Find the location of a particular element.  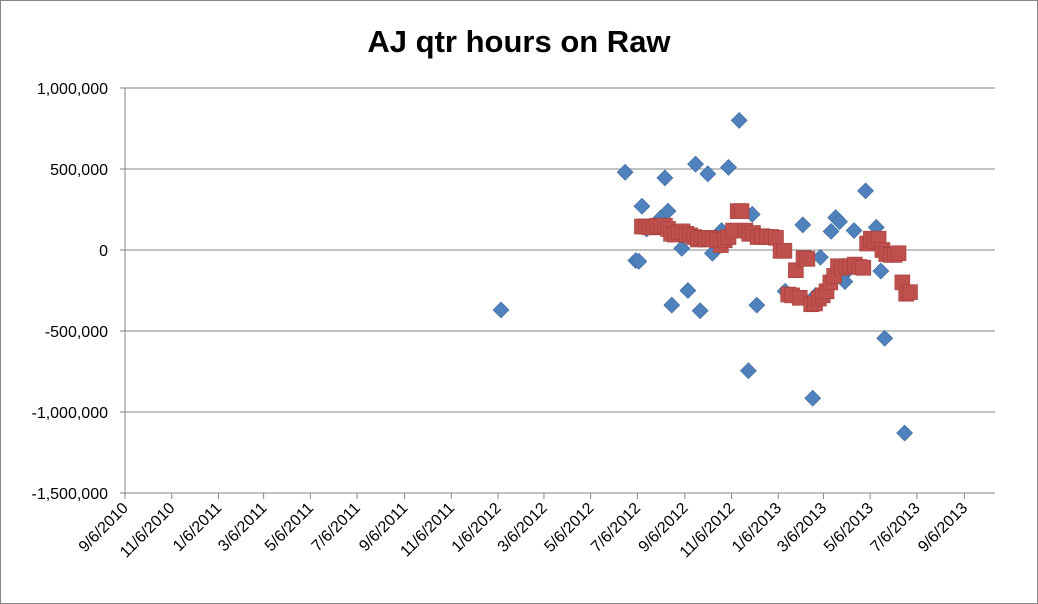

x-tick-label: 1/6/2012 is located at coordinates (477, 528).